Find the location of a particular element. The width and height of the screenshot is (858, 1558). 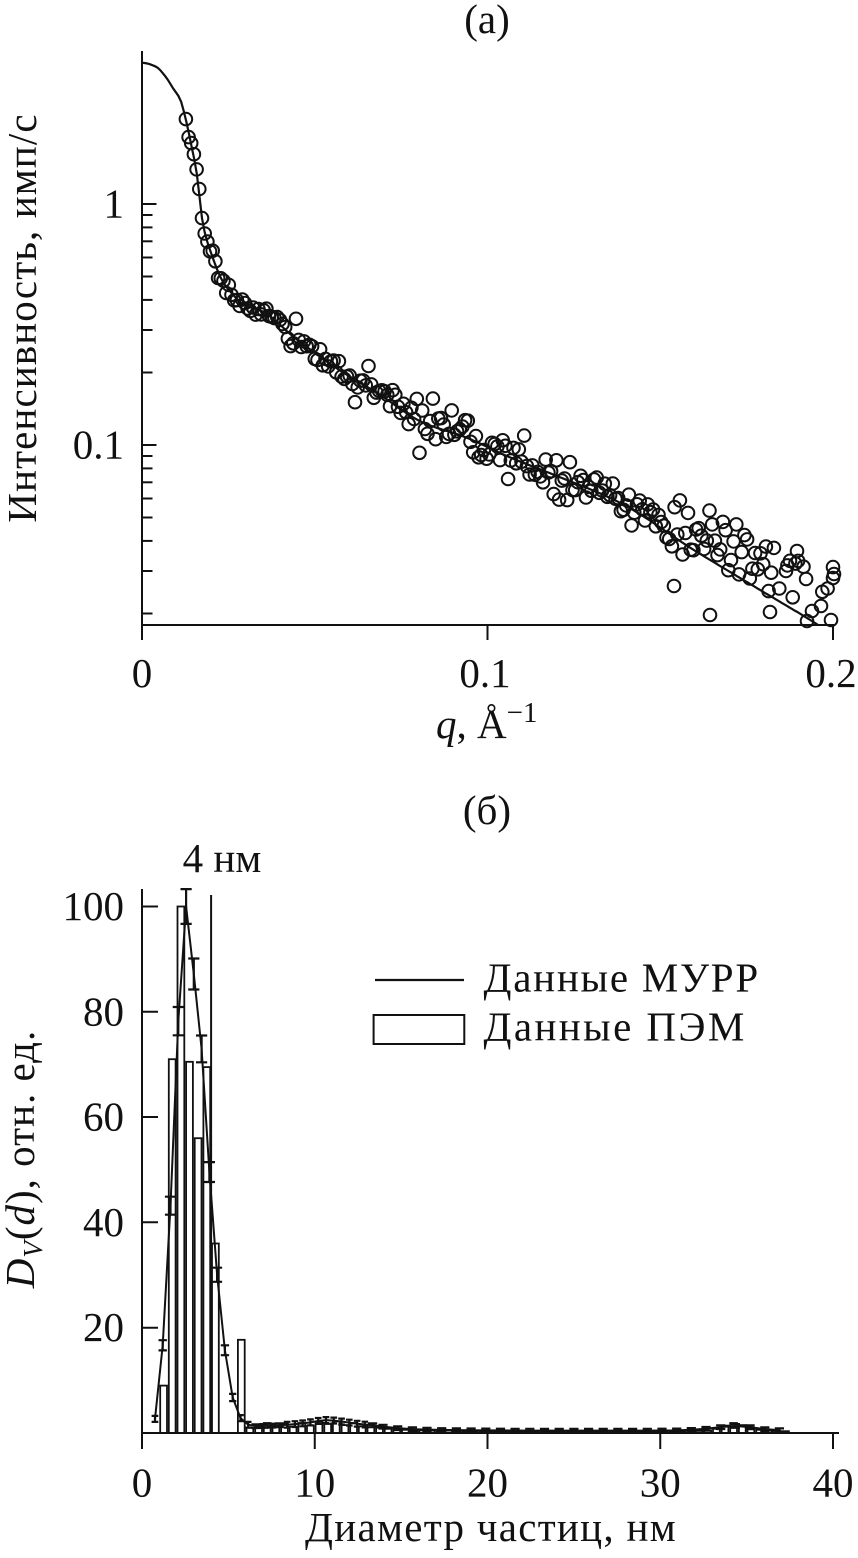

svg-text: (а) is located at coordinates (487, 21).